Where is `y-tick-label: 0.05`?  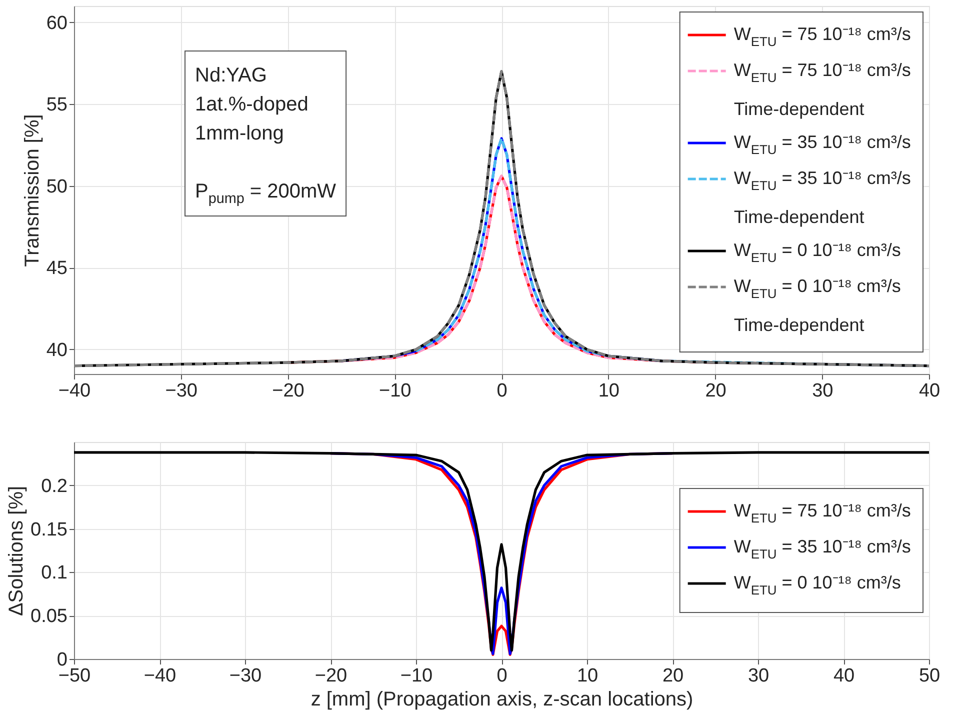 y-tick-label: 0.05 is located at coordinates (49, 617).